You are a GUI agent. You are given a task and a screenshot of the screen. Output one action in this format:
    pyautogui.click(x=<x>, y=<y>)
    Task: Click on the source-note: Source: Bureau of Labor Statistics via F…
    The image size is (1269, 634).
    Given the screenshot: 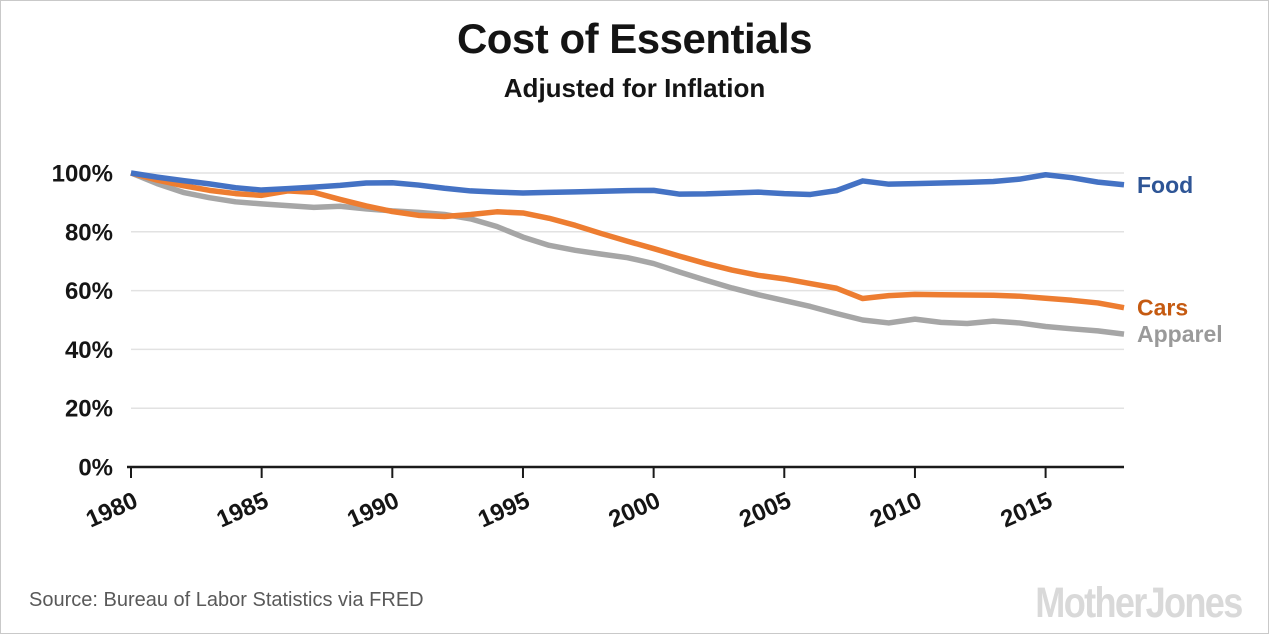 What is the action you would take?
    pyautogui.click(x=226, y=600)
    